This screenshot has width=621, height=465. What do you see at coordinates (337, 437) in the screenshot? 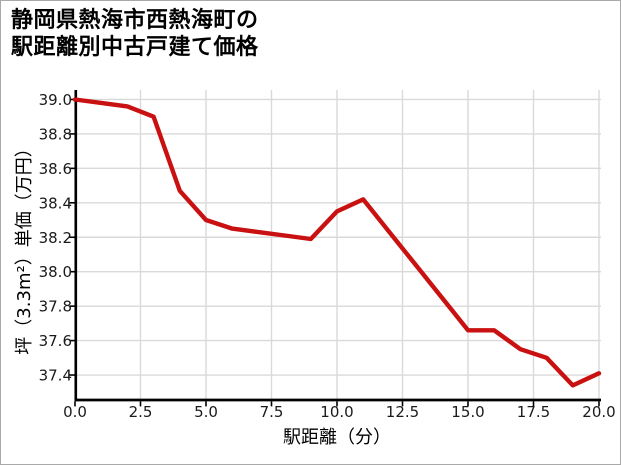
I see `x-axis-title: 駅距離（分）` at bounding box center [337, 437].